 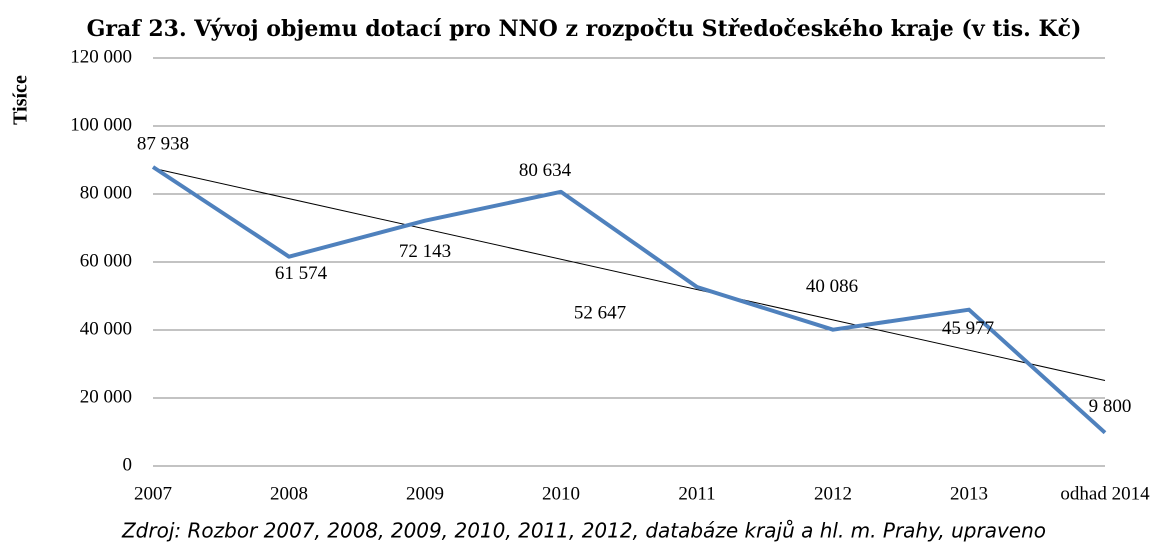 What do you see at coordinates (101, 56) in the screenshot?
I see `y-tick-label: 120 000` at bounding box center [101, 56].